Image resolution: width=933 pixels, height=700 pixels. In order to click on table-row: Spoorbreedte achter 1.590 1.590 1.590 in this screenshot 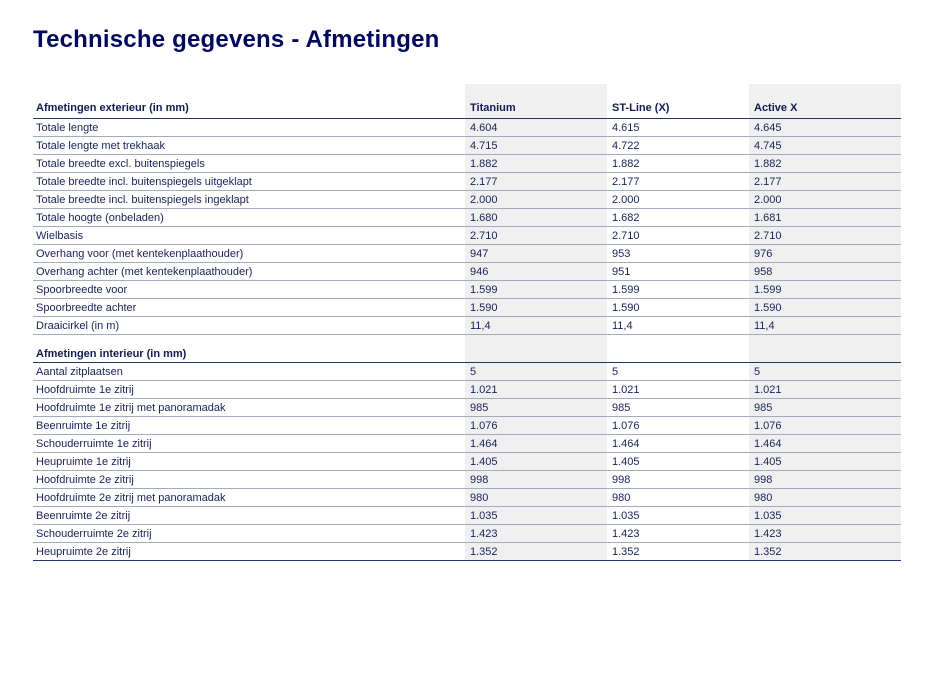, I will do `click(467, 307)`.